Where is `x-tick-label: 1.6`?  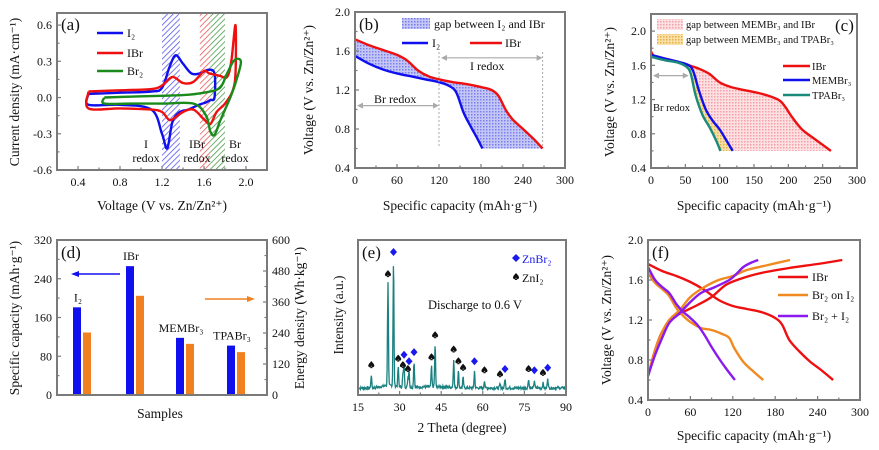 x-tick-label: 1.6 is located at coordinates (204, 182).